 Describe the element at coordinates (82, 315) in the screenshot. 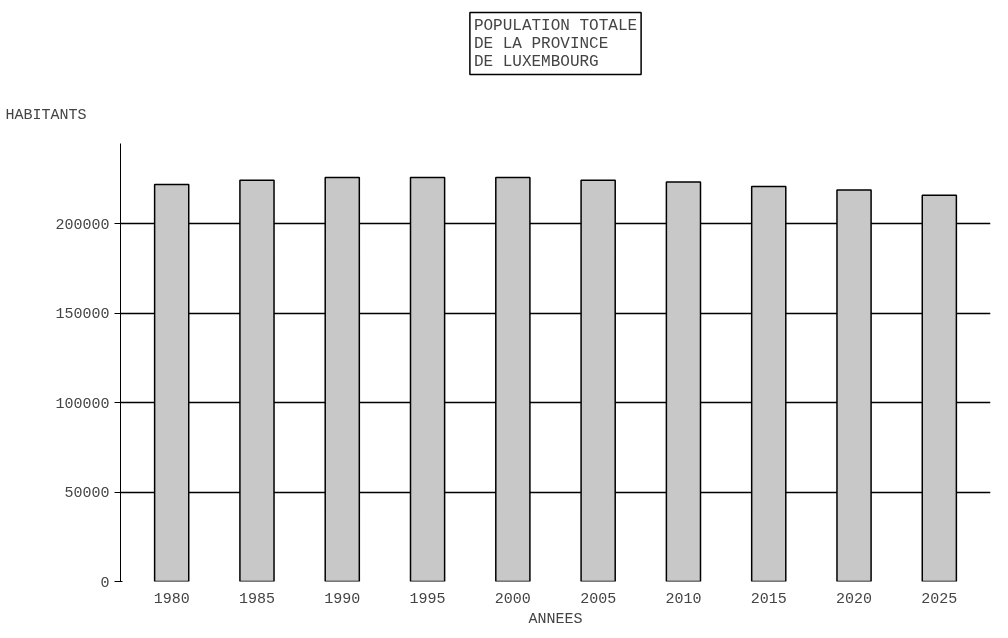

I see `y-tick-label: 150000` at that location.